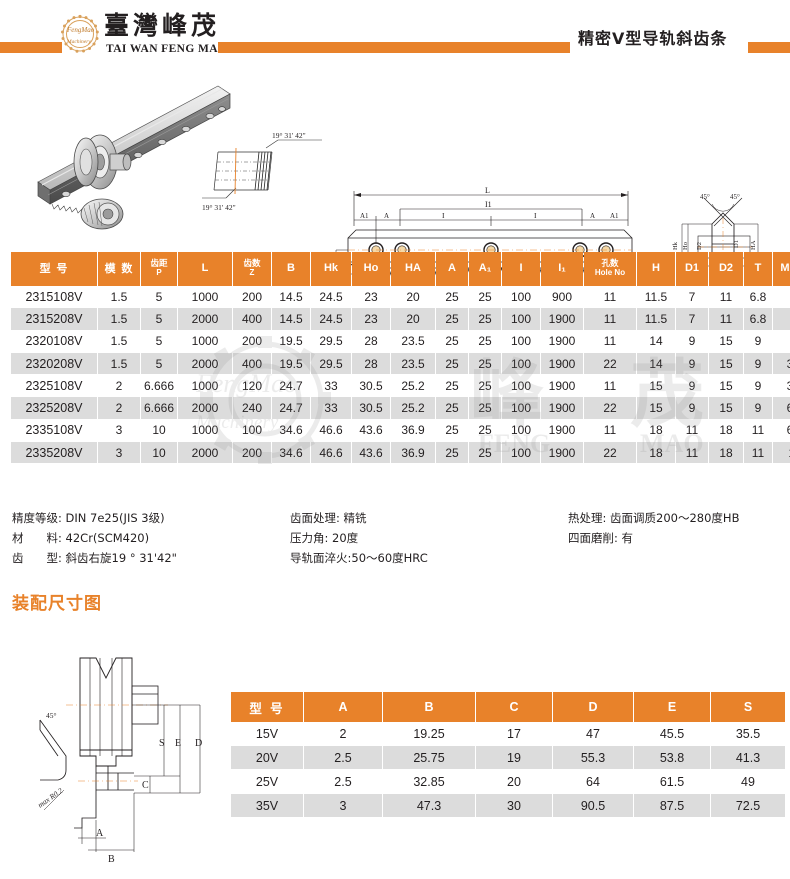 Image resolution: width=790 pixels, height=879 pixels. I want to click on cell-teeth: 120, so click(252, 386).